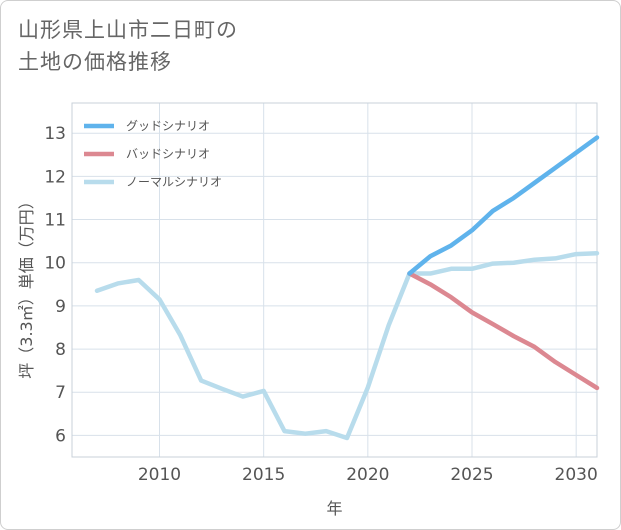 Image resolution: width=621 pixels, height=530 pixels. What do you see at coordinates (55, 177) in the screenshot?
I see `y-tick-label: 12` at bounding box center [55, 177].